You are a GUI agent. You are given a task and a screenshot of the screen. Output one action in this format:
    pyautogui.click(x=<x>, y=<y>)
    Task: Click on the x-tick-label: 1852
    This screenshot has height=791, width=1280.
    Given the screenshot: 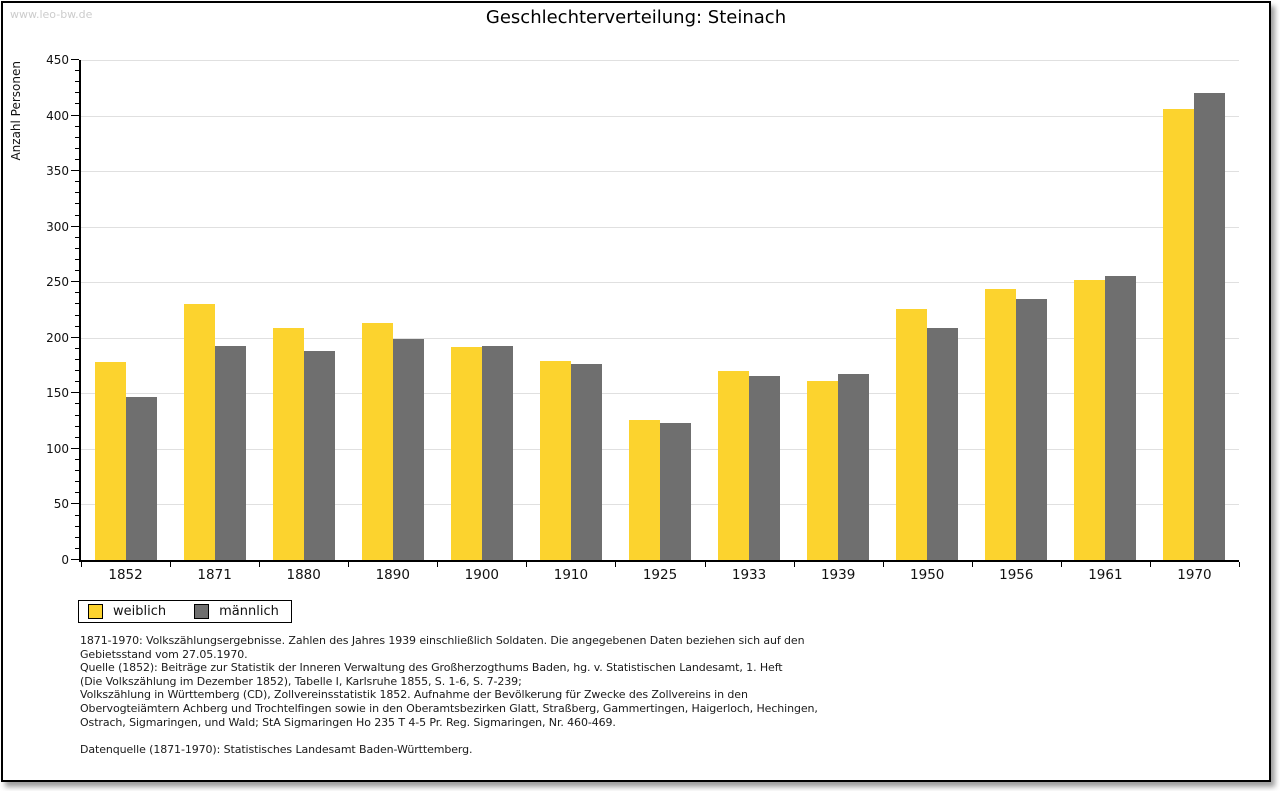 What is the action you would take?
    pyautogui.click(x=125, y=575)
    